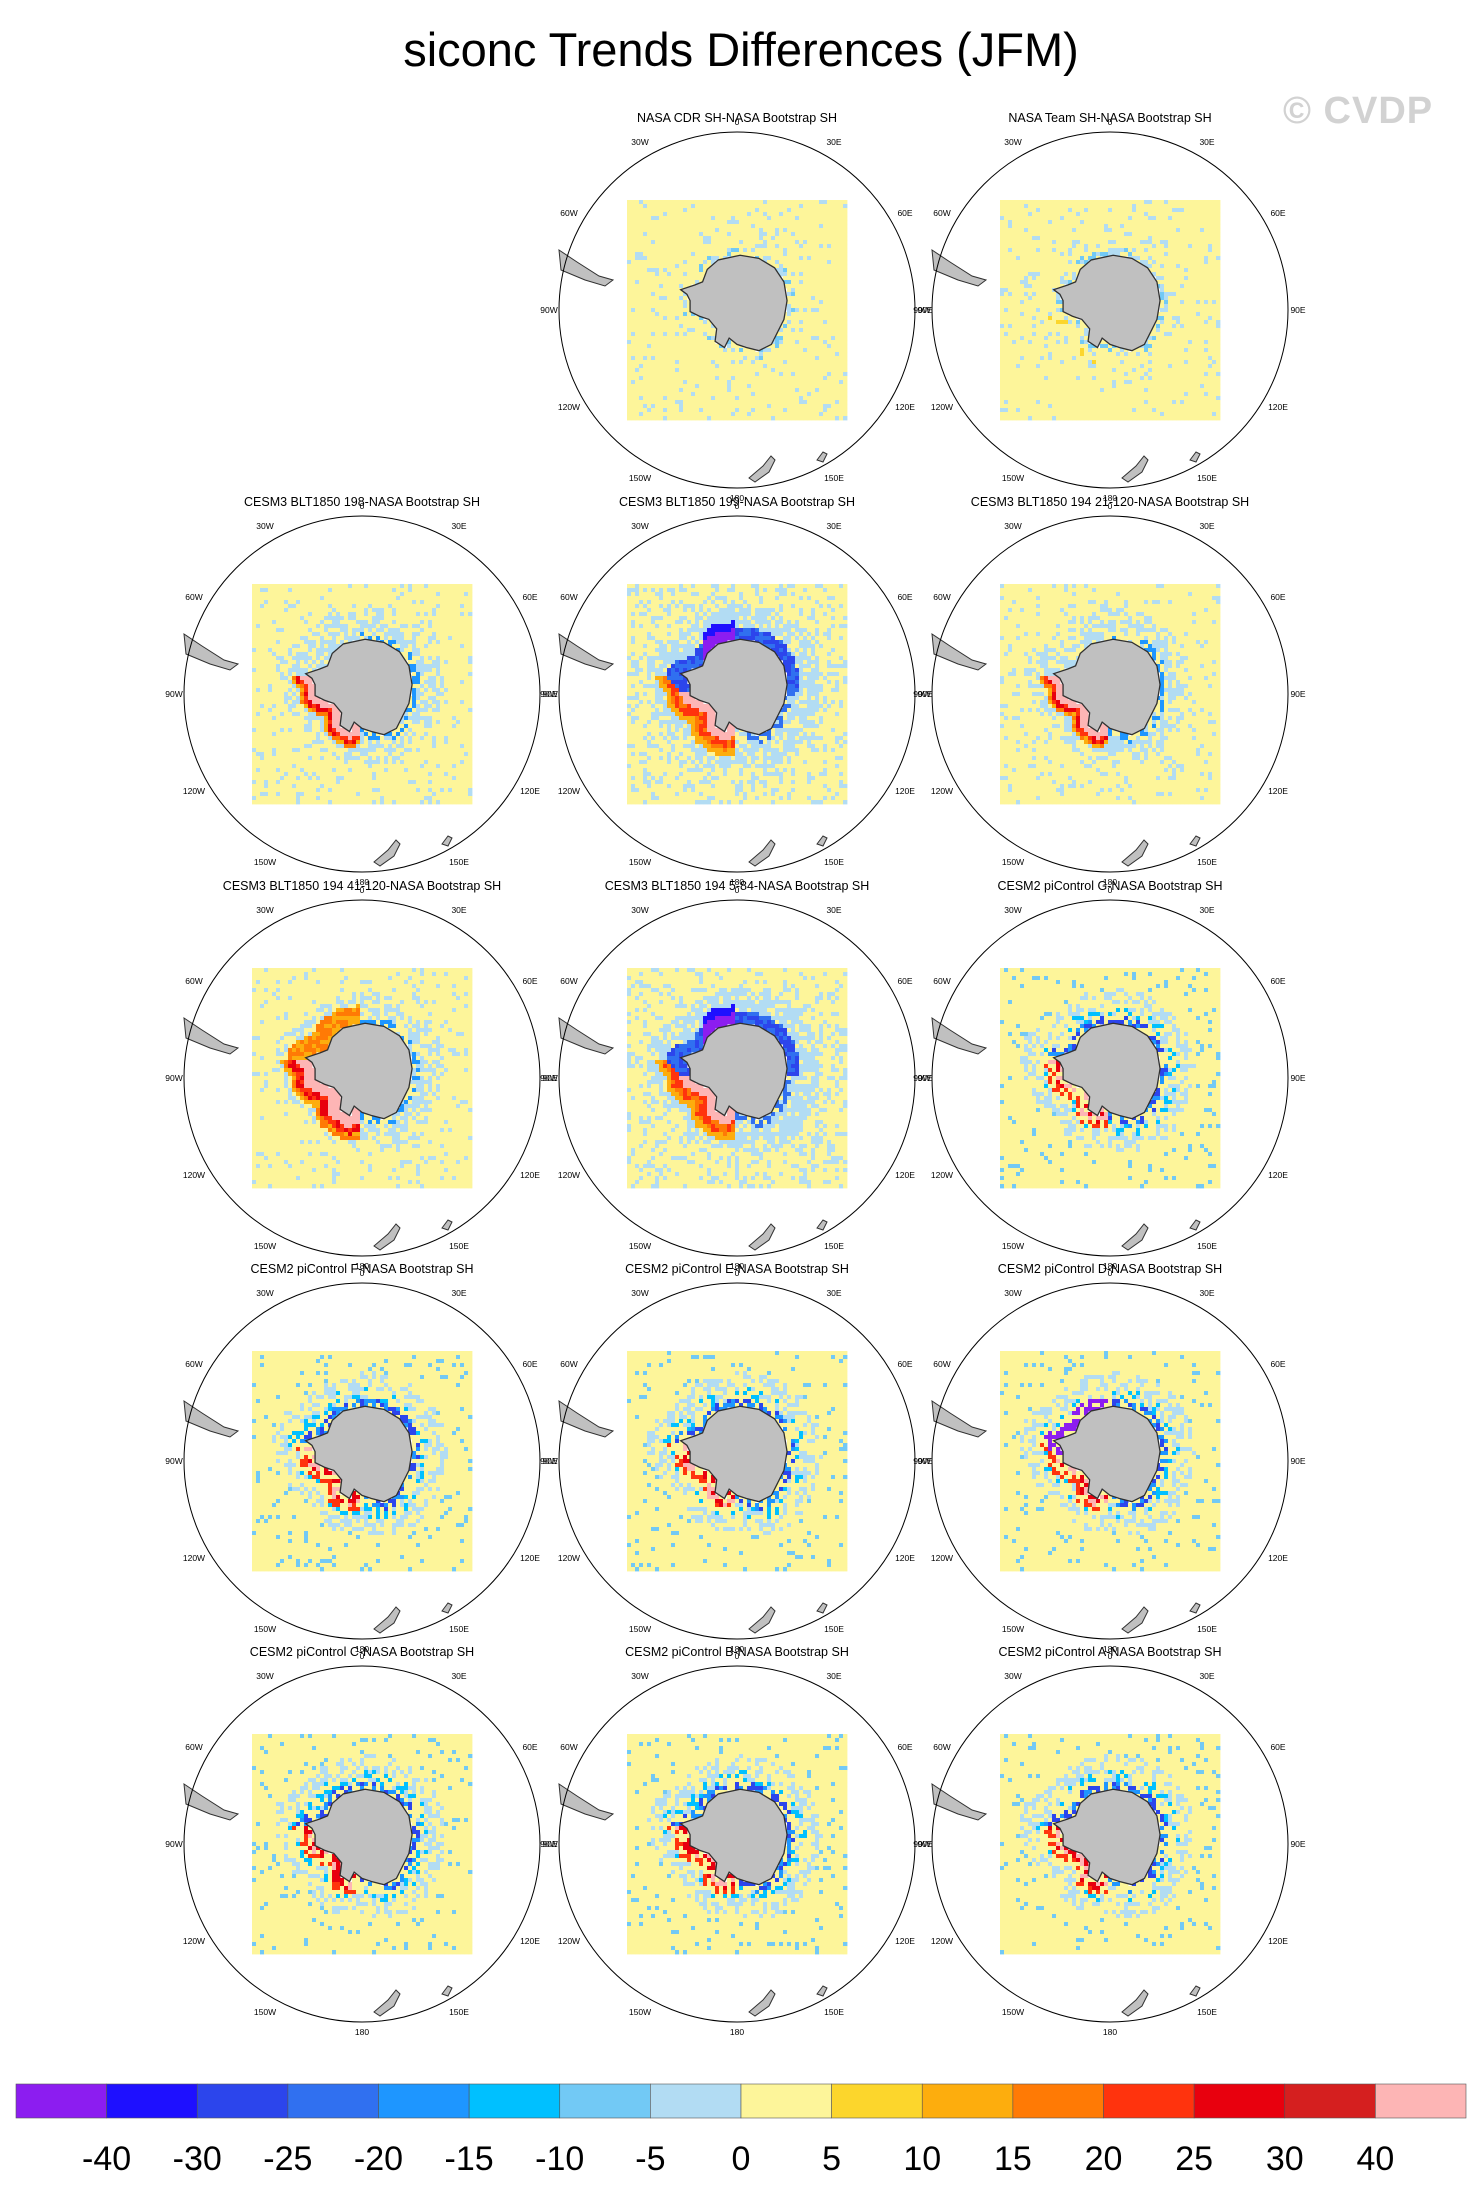 This screenshot has width=1482, height=2196. Describe the element at coordinates (737, 122) in the screenshot. I see `longitude-label: 0` at that location.